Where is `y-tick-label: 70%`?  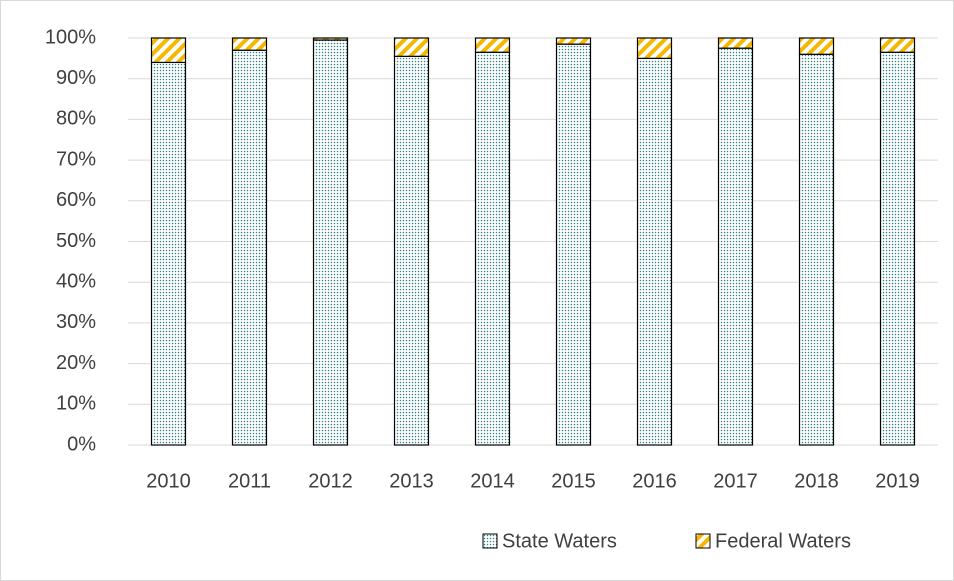
y-tick-label: 70% is located at coordinates (76, 159).